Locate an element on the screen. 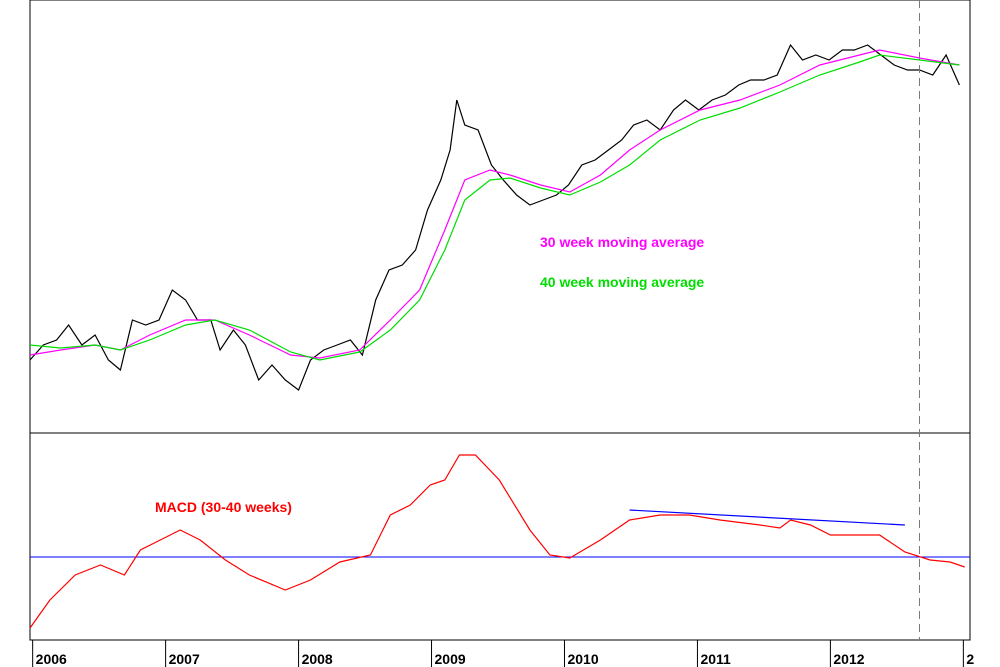  x-tick-label: 2009 is located at coordinates (450, 659).